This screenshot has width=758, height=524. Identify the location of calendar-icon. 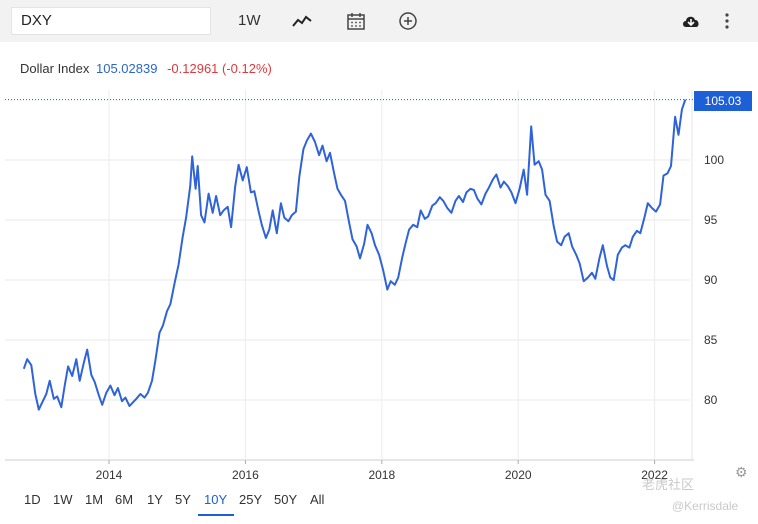
(356, 21).